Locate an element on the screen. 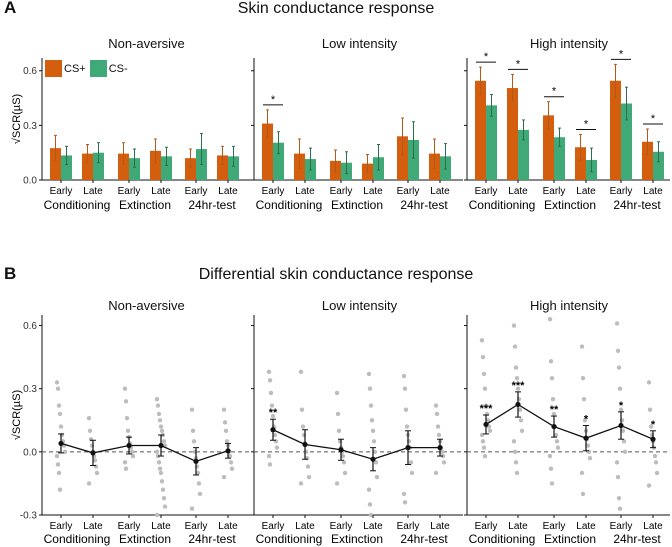 The width and height of the screenshot is (672, 547). significance-label: * is located at coordinates (586, 420).